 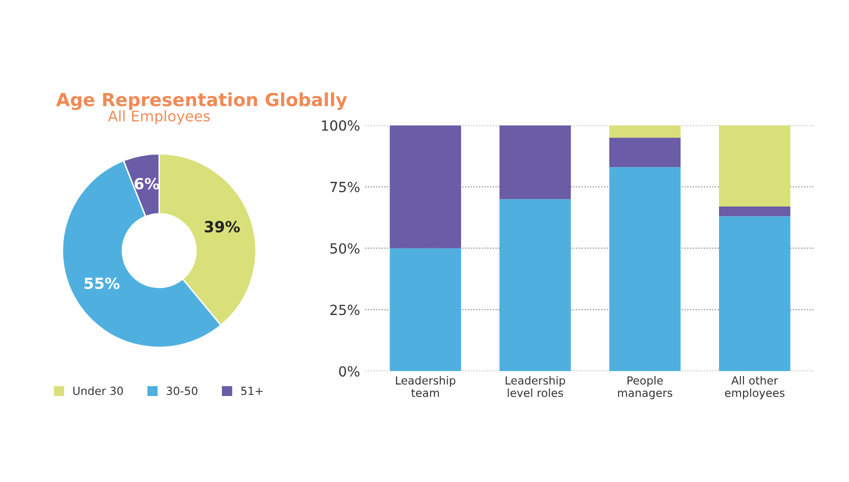 I want to click on legend-label: Under 30, so click(x=98, y=391).